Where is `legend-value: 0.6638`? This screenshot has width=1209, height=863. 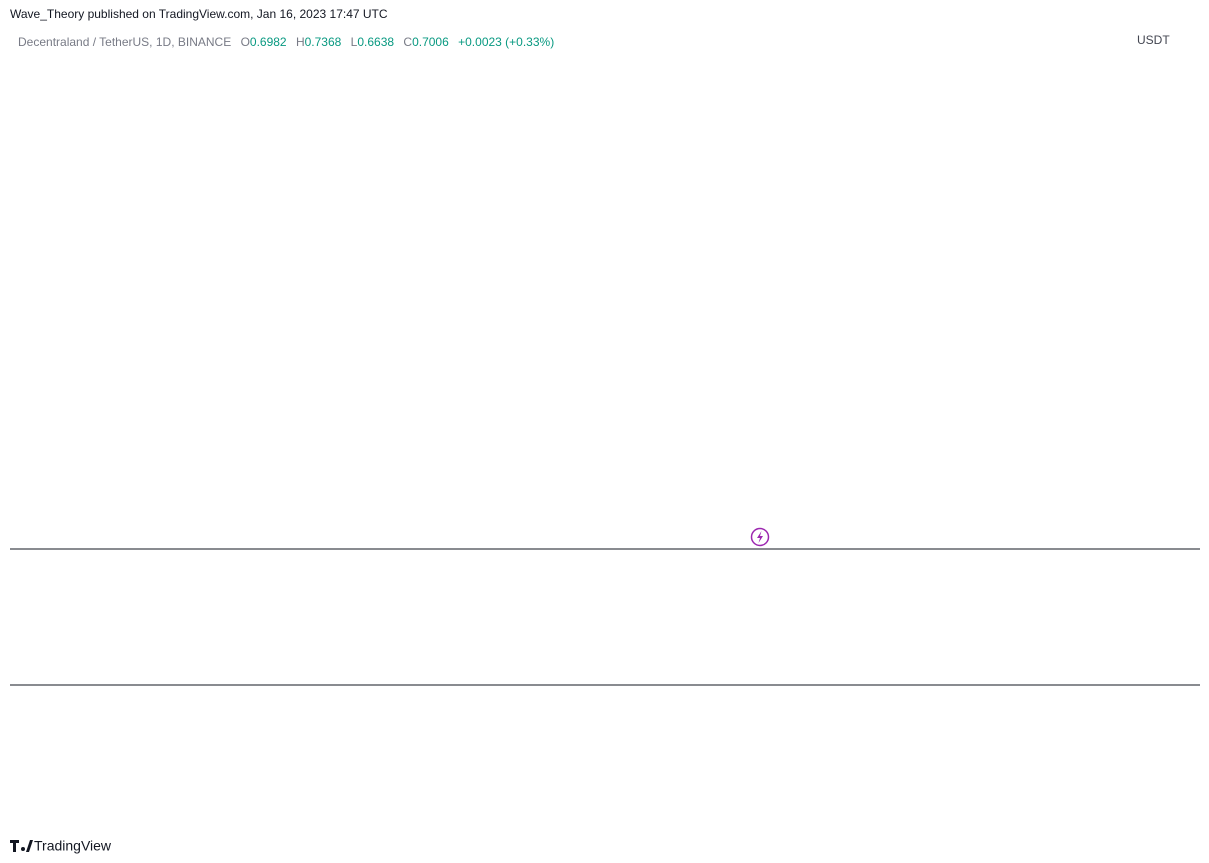 legend-value: 0.6638 is located at coordinates (375, 42).